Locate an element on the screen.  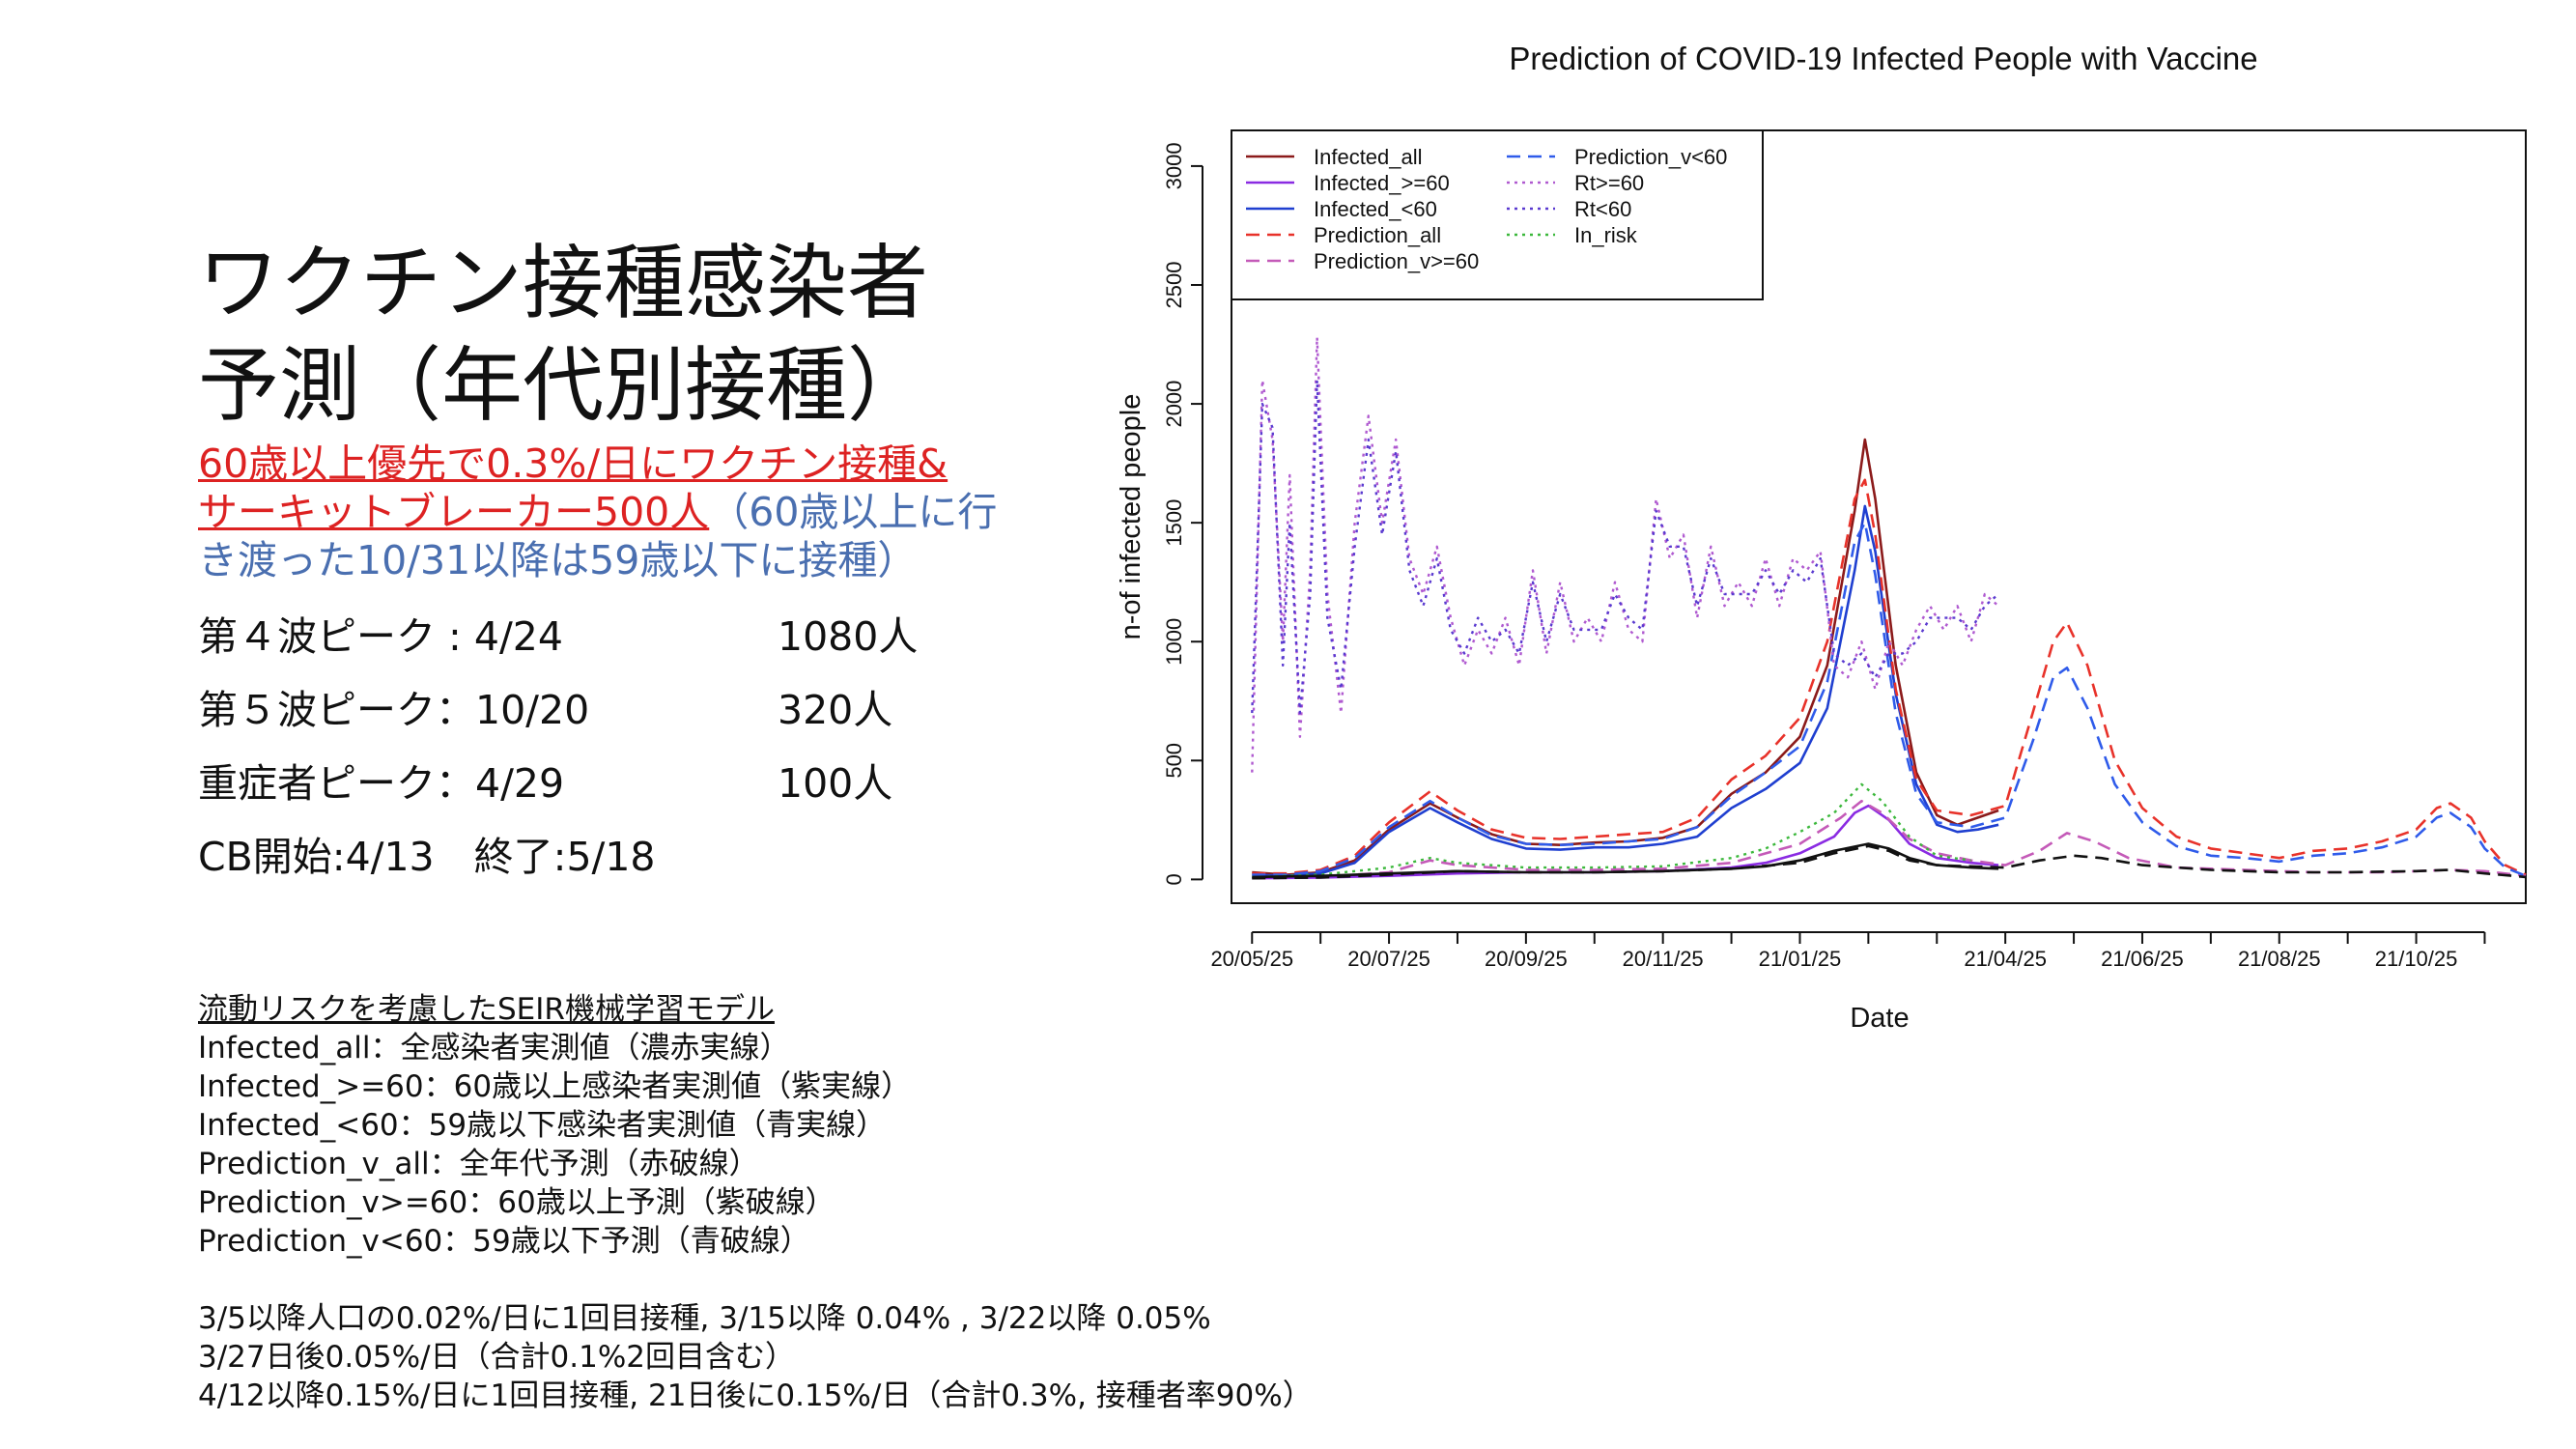
notes-legend-line: Prediction_v>=60：60歳以上予測（紫破線） is located at coordinates (516, 1202).